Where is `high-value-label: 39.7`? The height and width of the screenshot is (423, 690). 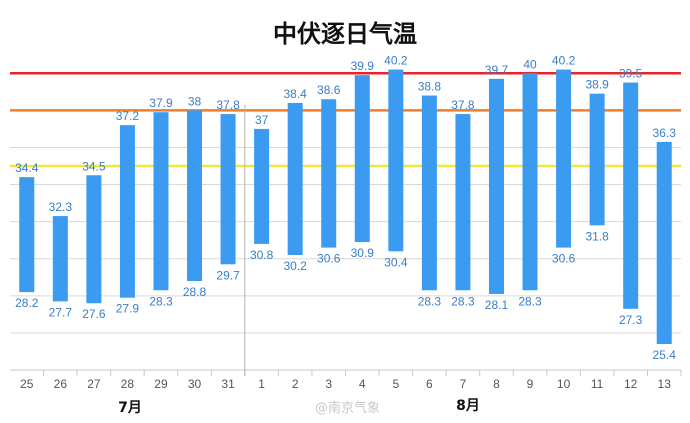
high-value-label: 39.7 is located at coordinates (497, 70).